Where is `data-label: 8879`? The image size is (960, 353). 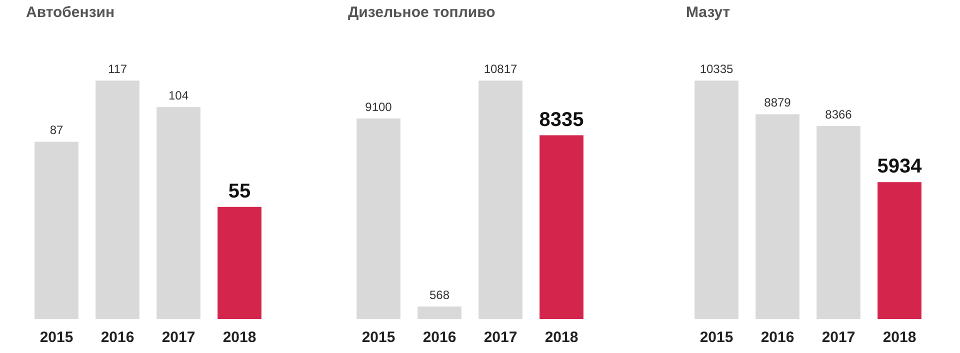
data-label: 8879 is located at coordinates (778, 103).